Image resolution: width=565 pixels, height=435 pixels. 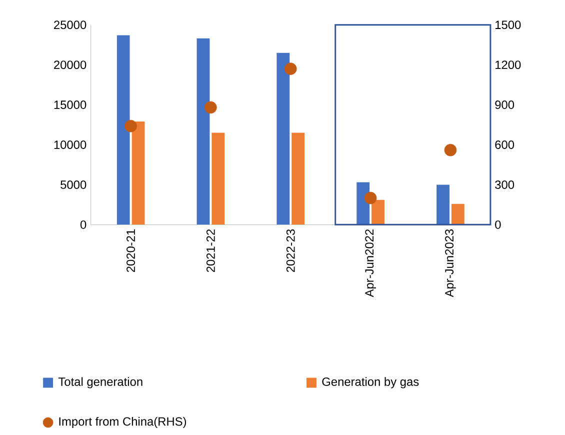 What do you see at coordinates (130, 250) in the screenshot?
I see `x-tick-label: 2020-21` at bounding box center [130, 250].